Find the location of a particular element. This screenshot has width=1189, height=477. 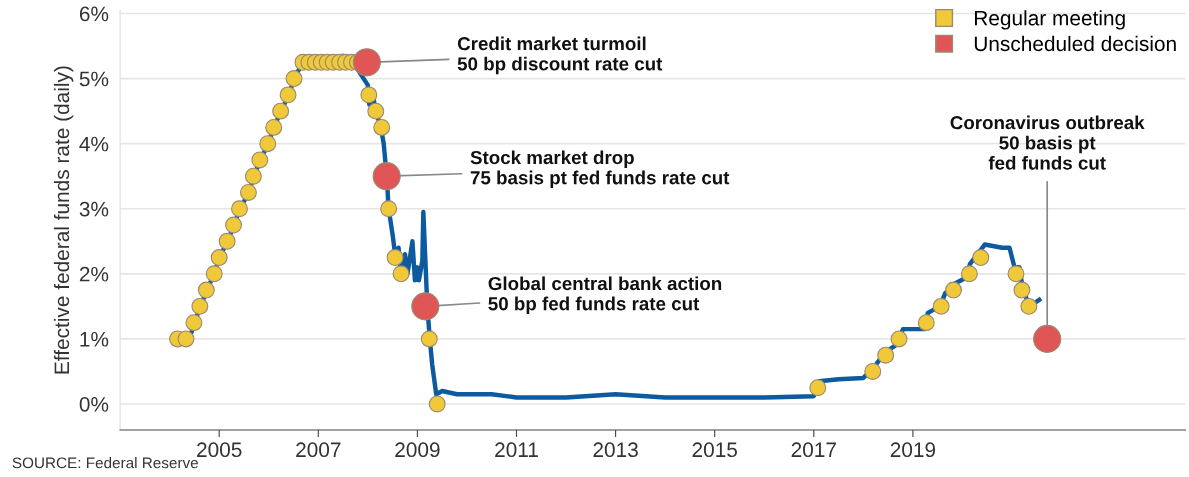

y-tick-label: 5% is located at coordinates (94, 79).